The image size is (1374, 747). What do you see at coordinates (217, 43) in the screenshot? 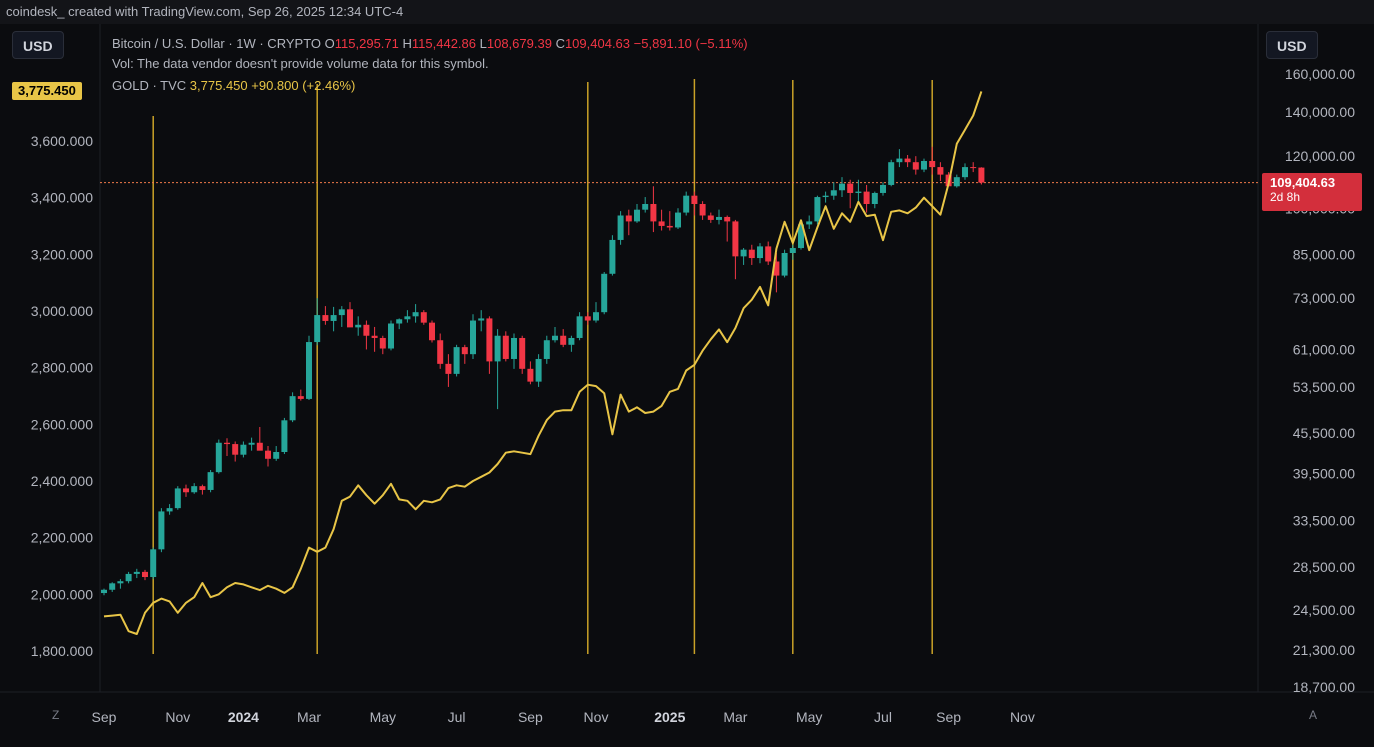
I see `btc-symbol-name: Bitcoin / U.S. Dollar · 1W · CRYPTO` at bounding box center [217, 43].